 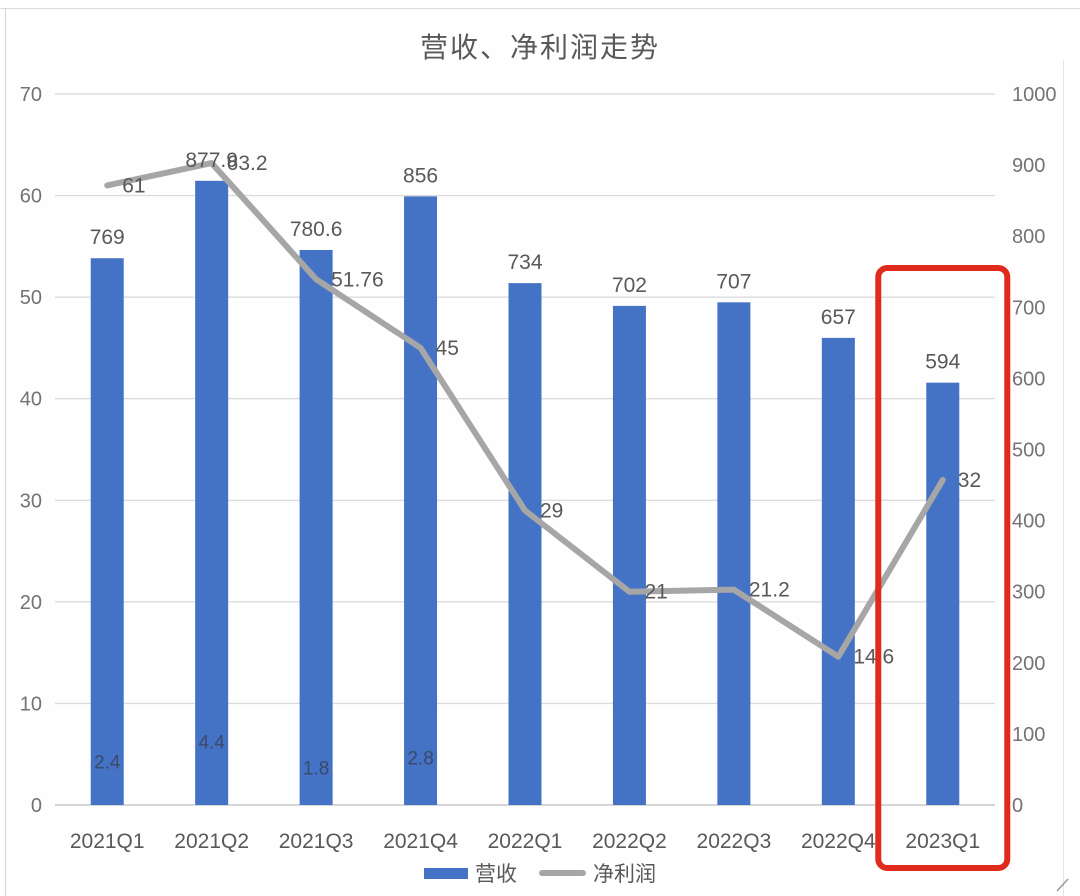 What do you see at coordinates (1063, 478) in the screenshot?
I see `frame-right-line` at bounding box center [1063, 478].